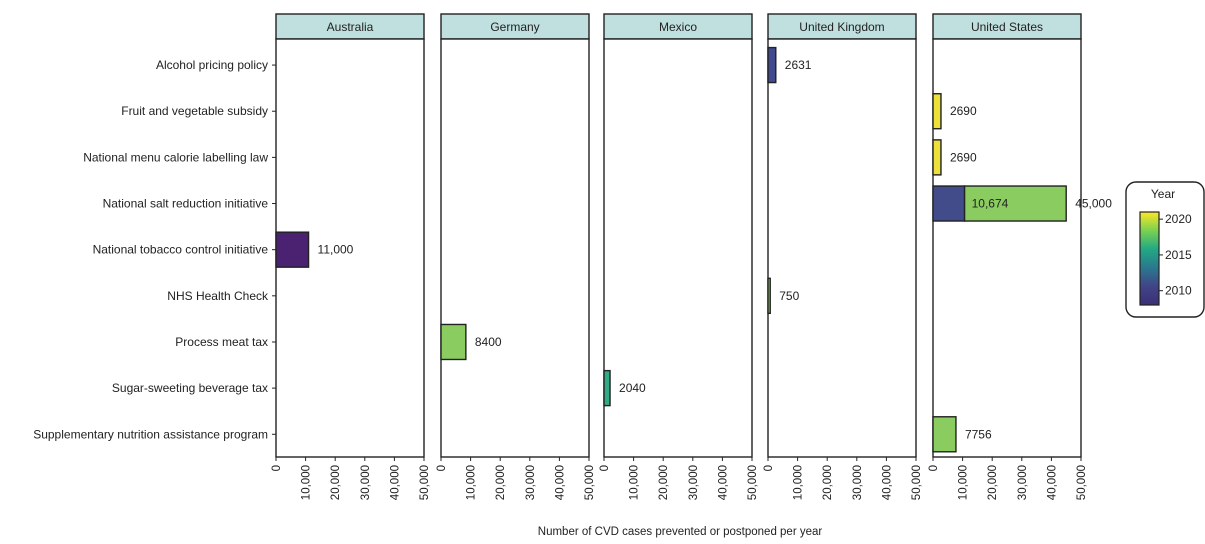  I want to click on x-tick-label-mexico-5: 50,000, so click(753, 482).